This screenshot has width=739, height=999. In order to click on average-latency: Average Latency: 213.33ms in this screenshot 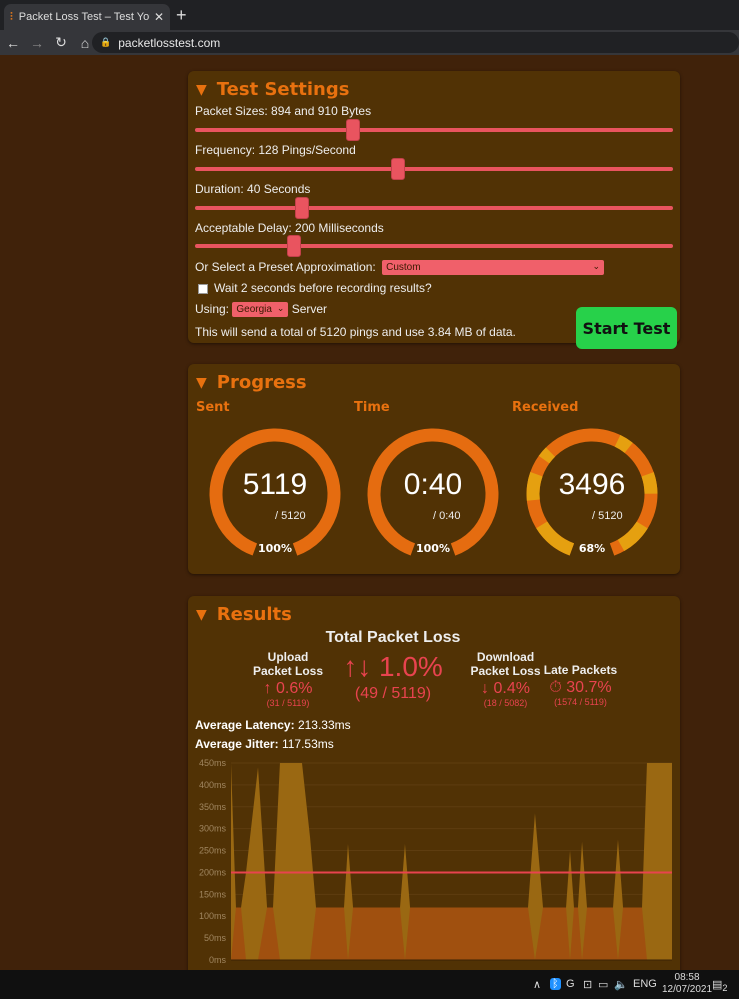, I will do `click(273, 725)`.